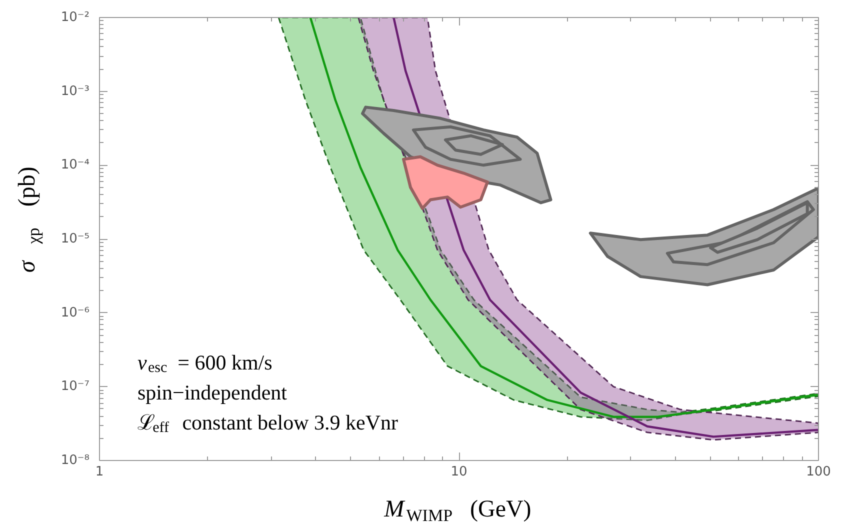 This screenshot has height=525, width=856. I want to click on text: σχp (pb), so click(28, 219).